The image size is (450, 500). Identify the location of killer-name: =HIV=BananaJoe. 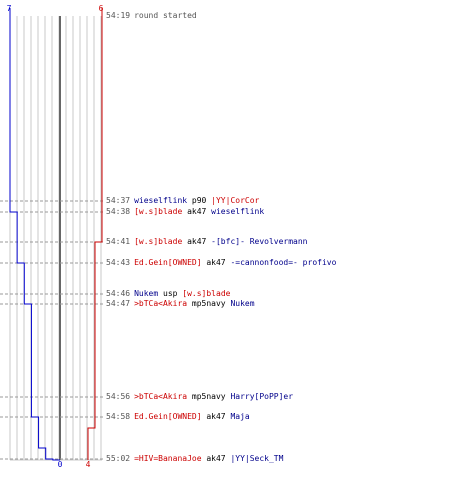
(168, 458).